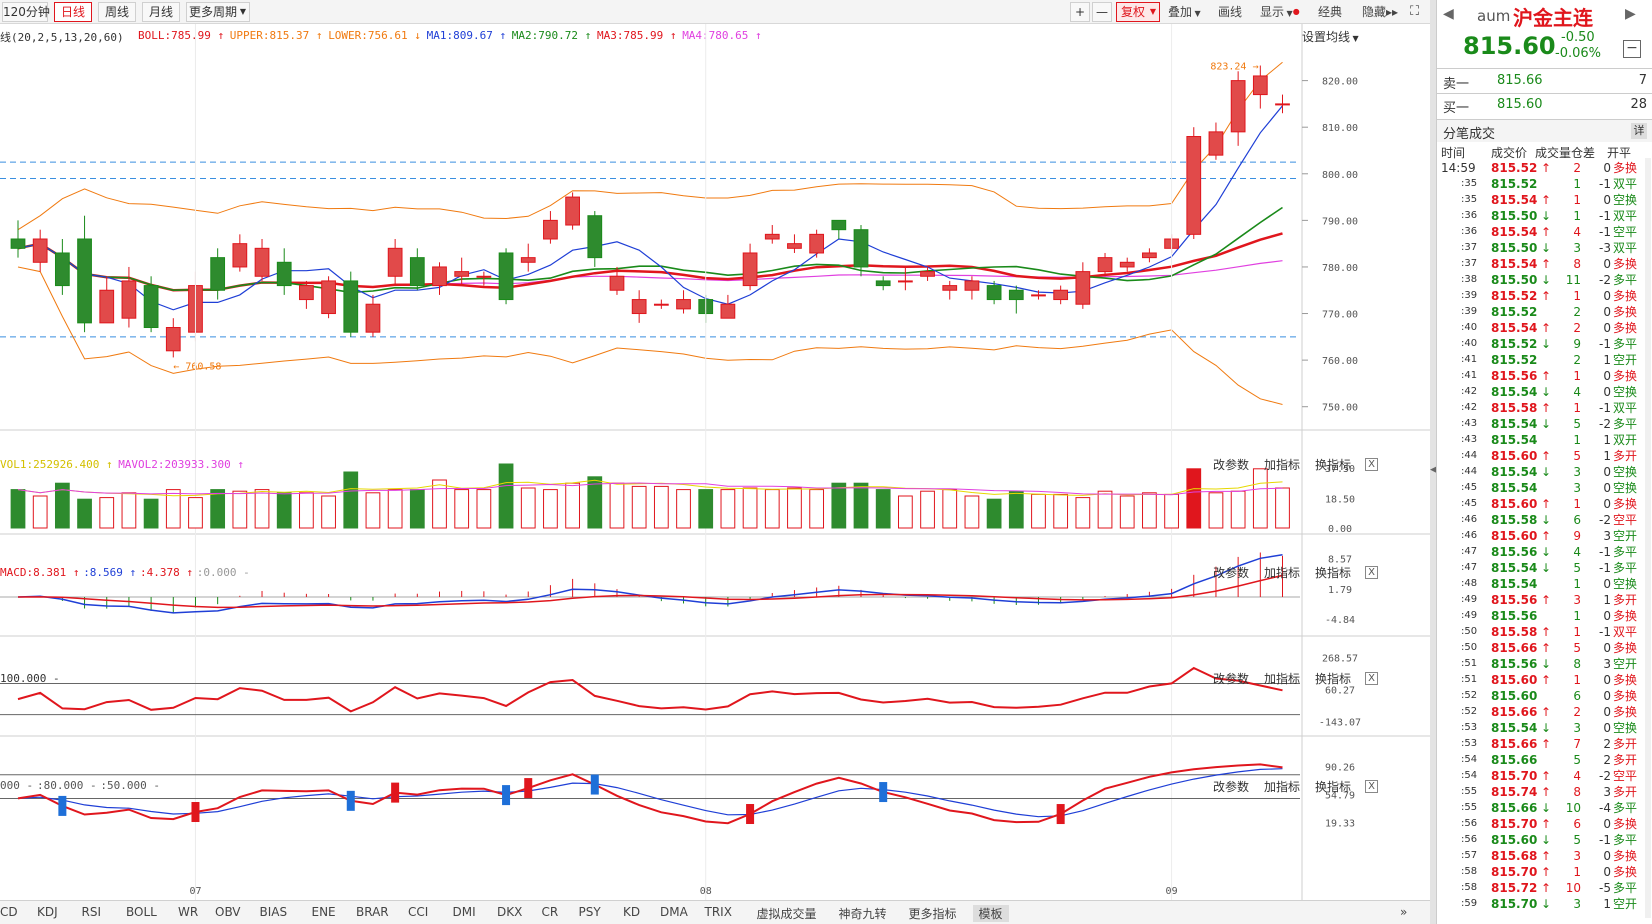  I want to click on indicator-tab: TRIX, so click(718, 912).